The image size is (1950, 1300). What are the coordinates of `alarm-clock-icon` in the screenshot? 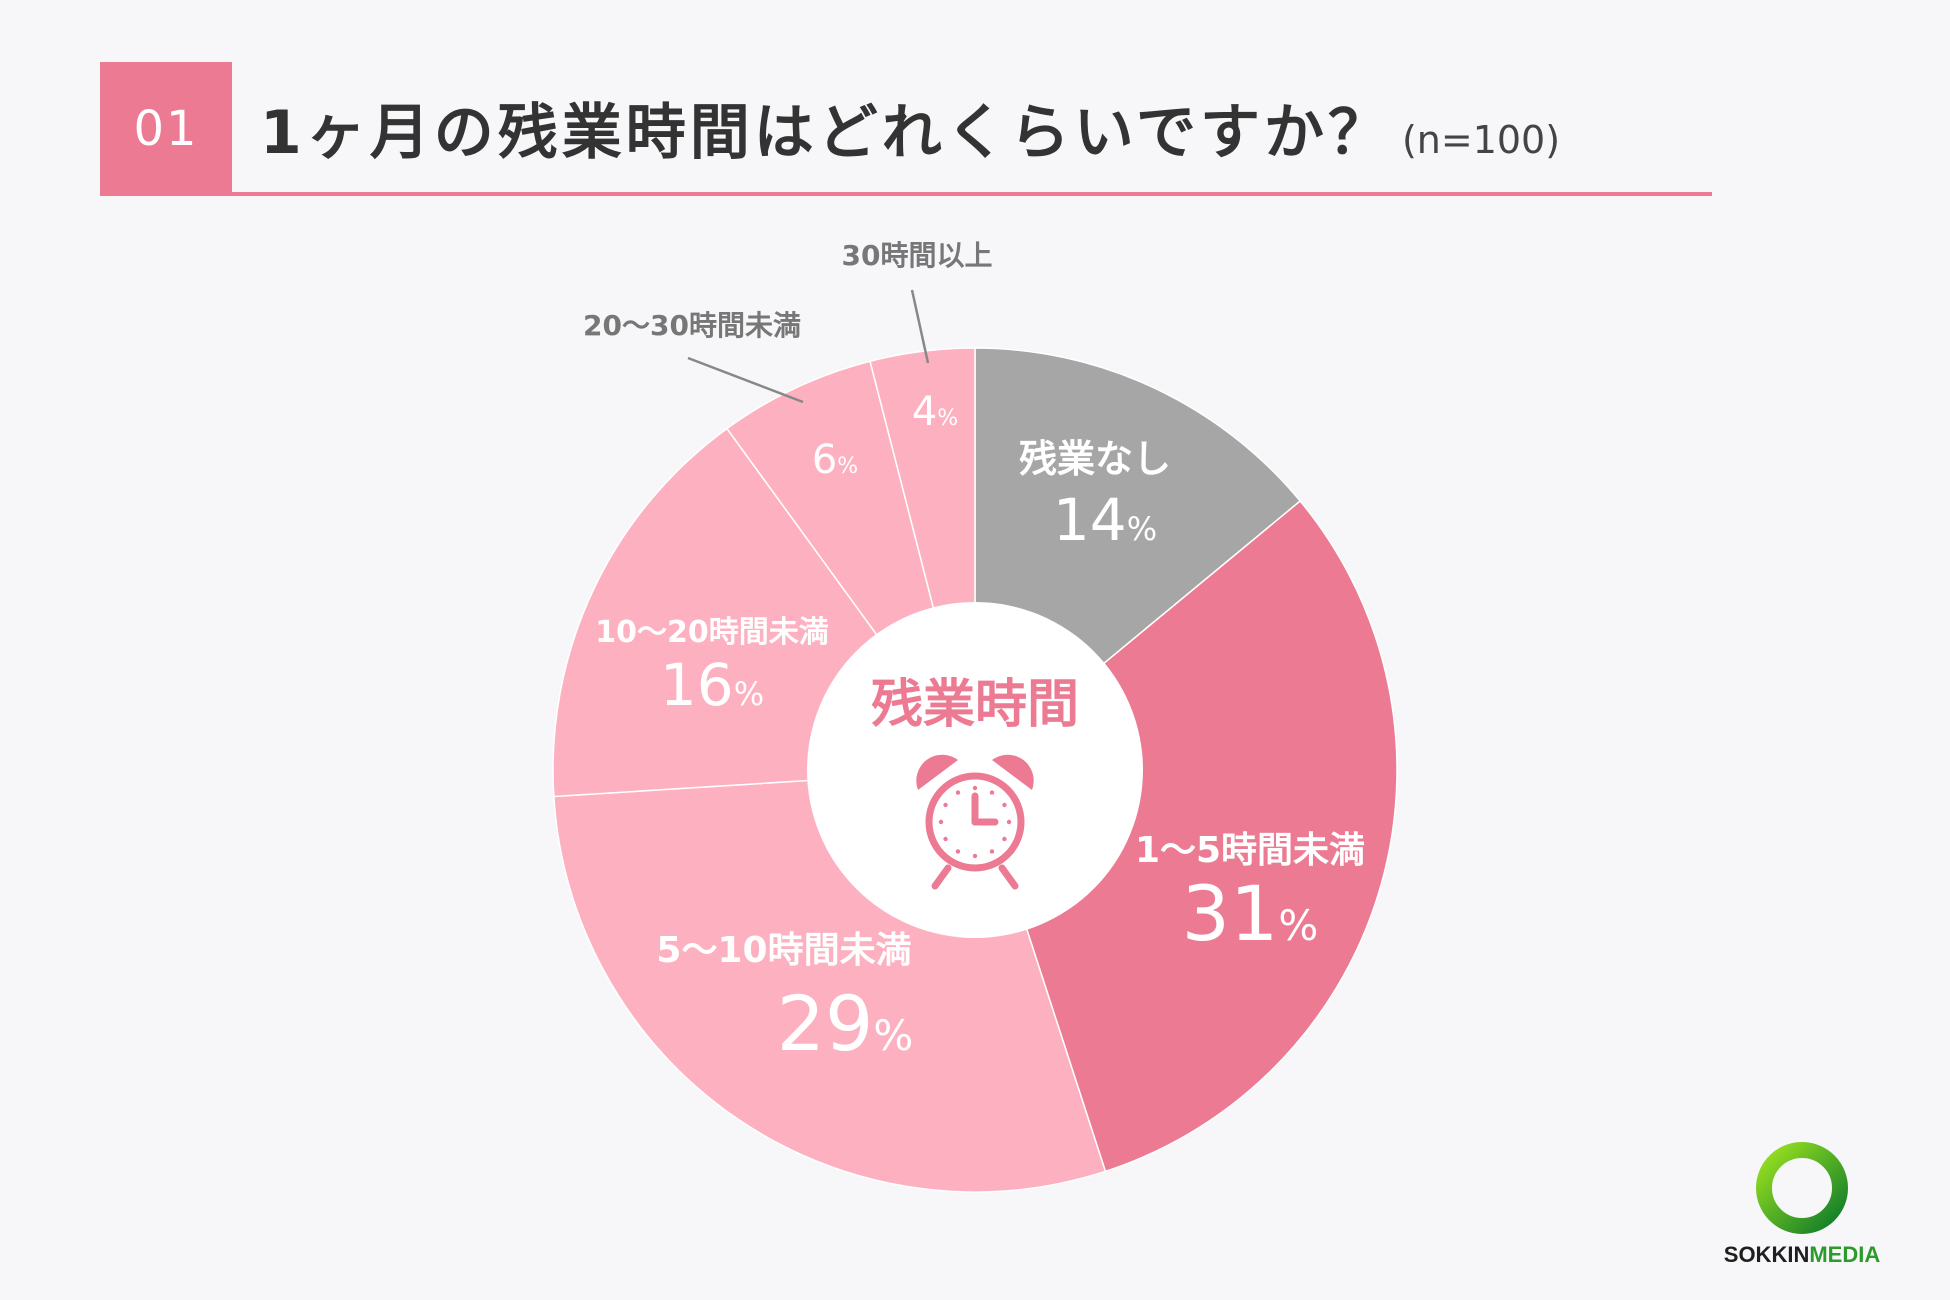 It's located at (975, 822).